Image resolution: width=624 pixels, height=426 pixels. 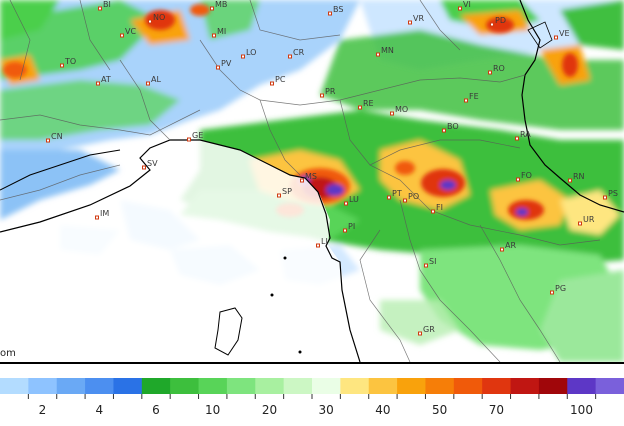 I want to click on legend-label: 70, so click(x=496, y=410).